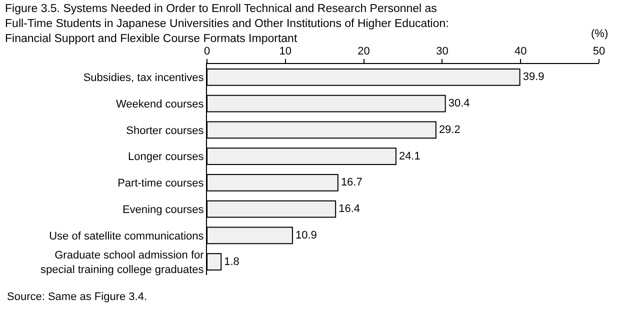  I want to click on data-label: 16.7, so click(351, 182).